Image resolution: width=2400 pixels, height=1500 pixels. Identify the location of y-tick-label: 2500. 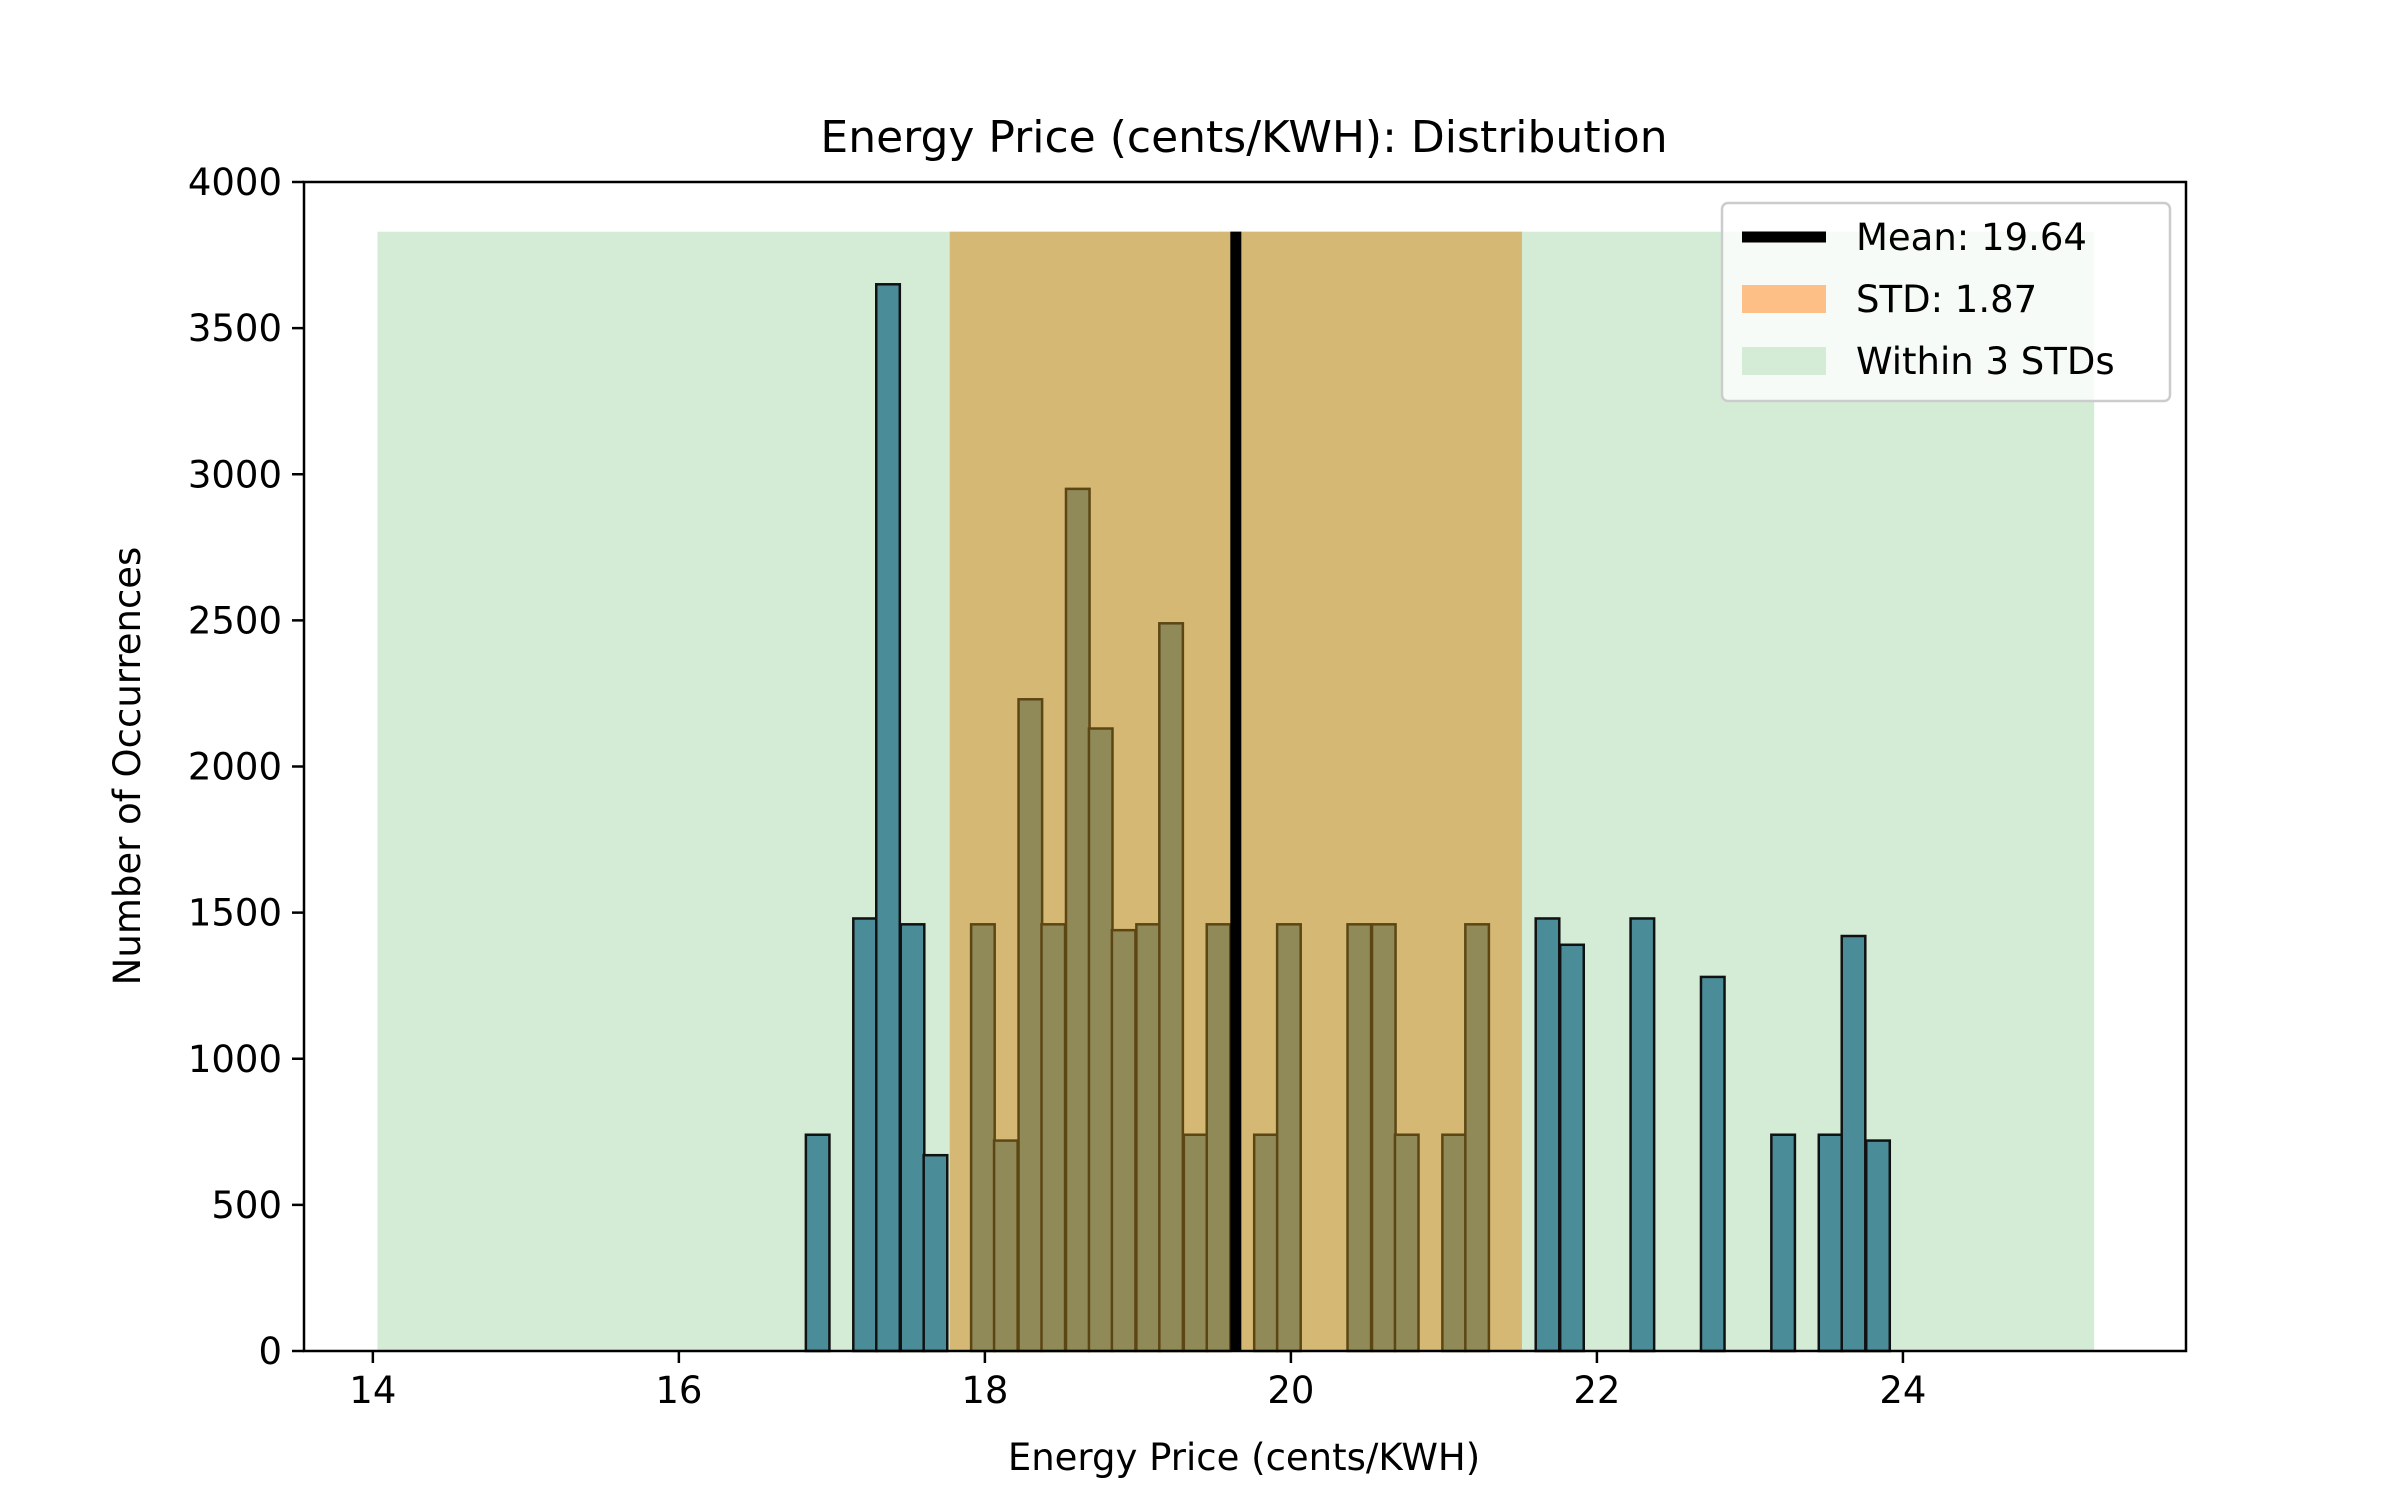
(235, 620).